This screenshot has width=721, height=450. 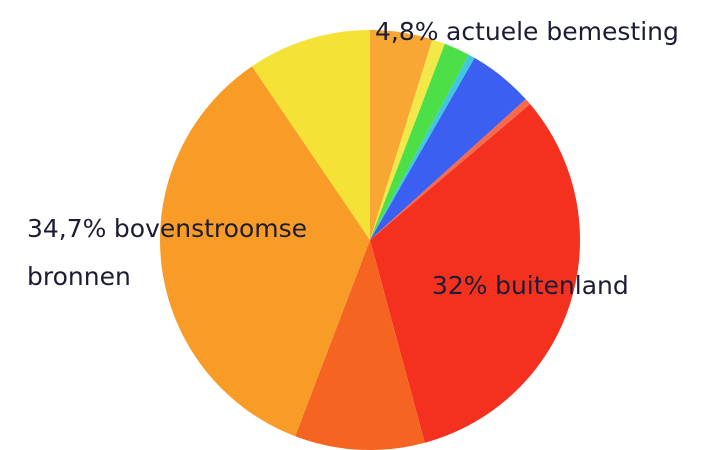 I want to click on slice-label: 32% buitenland, so click(x=530, y=286).